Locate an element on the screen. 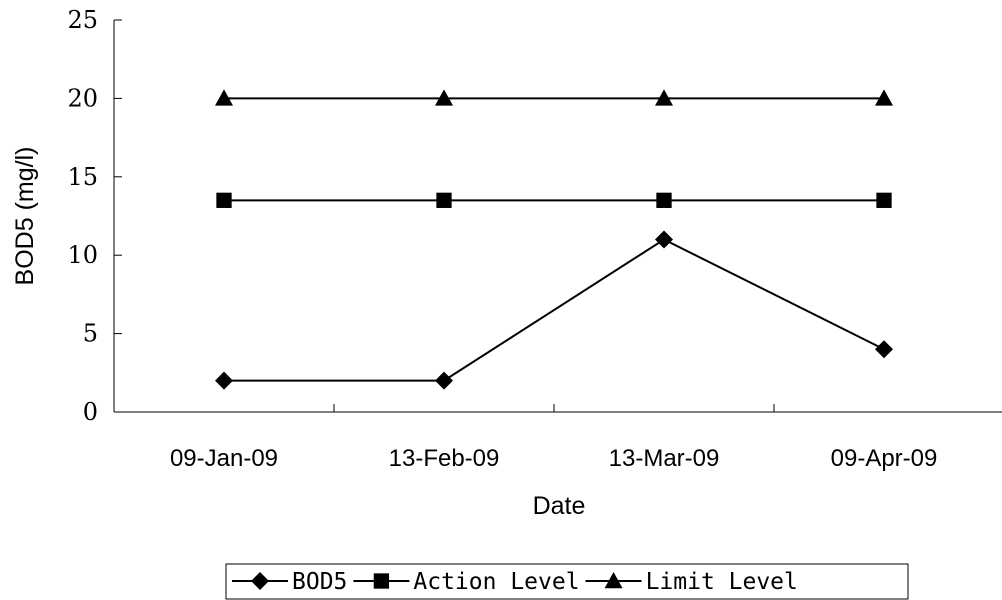 The width and height of the screenshot is (1002, 600). y-tick-label: 25 is located at coordinates (82, 20).